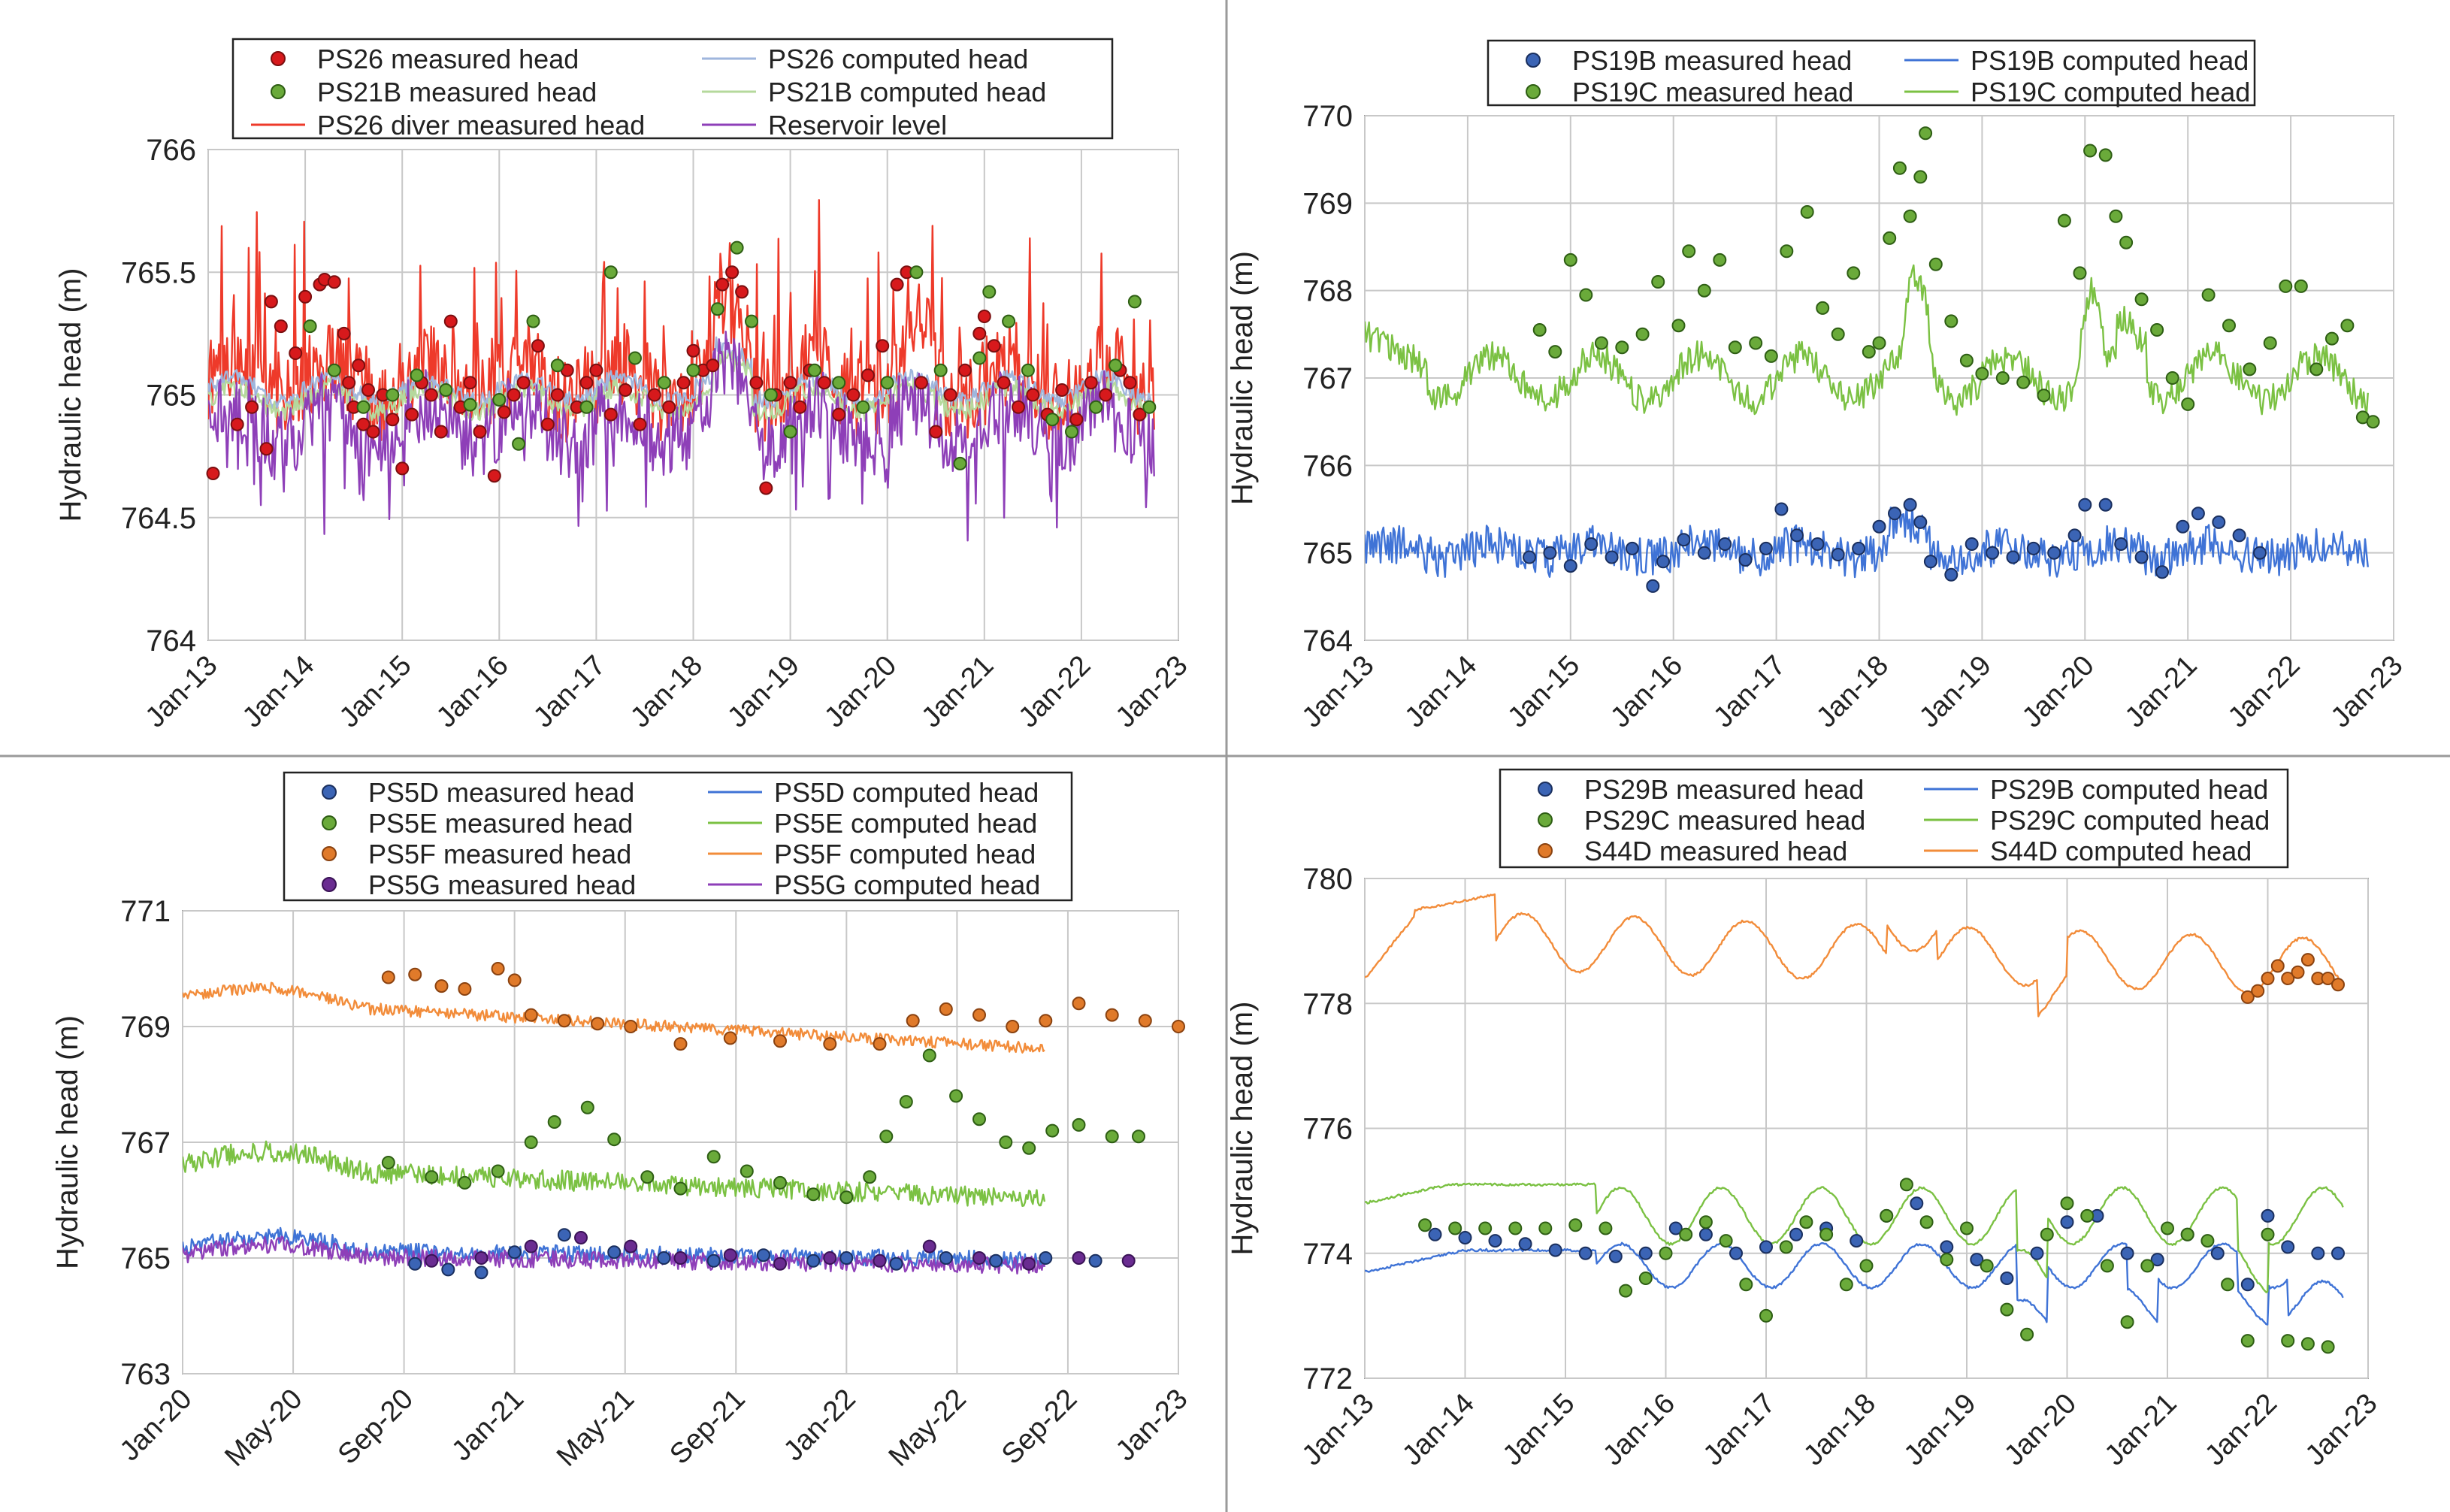 The image size is (2450, 1512). Describe the element at coordinates (145, 1258) in the screenshot. I see `y-tick-label: 765` at that location.